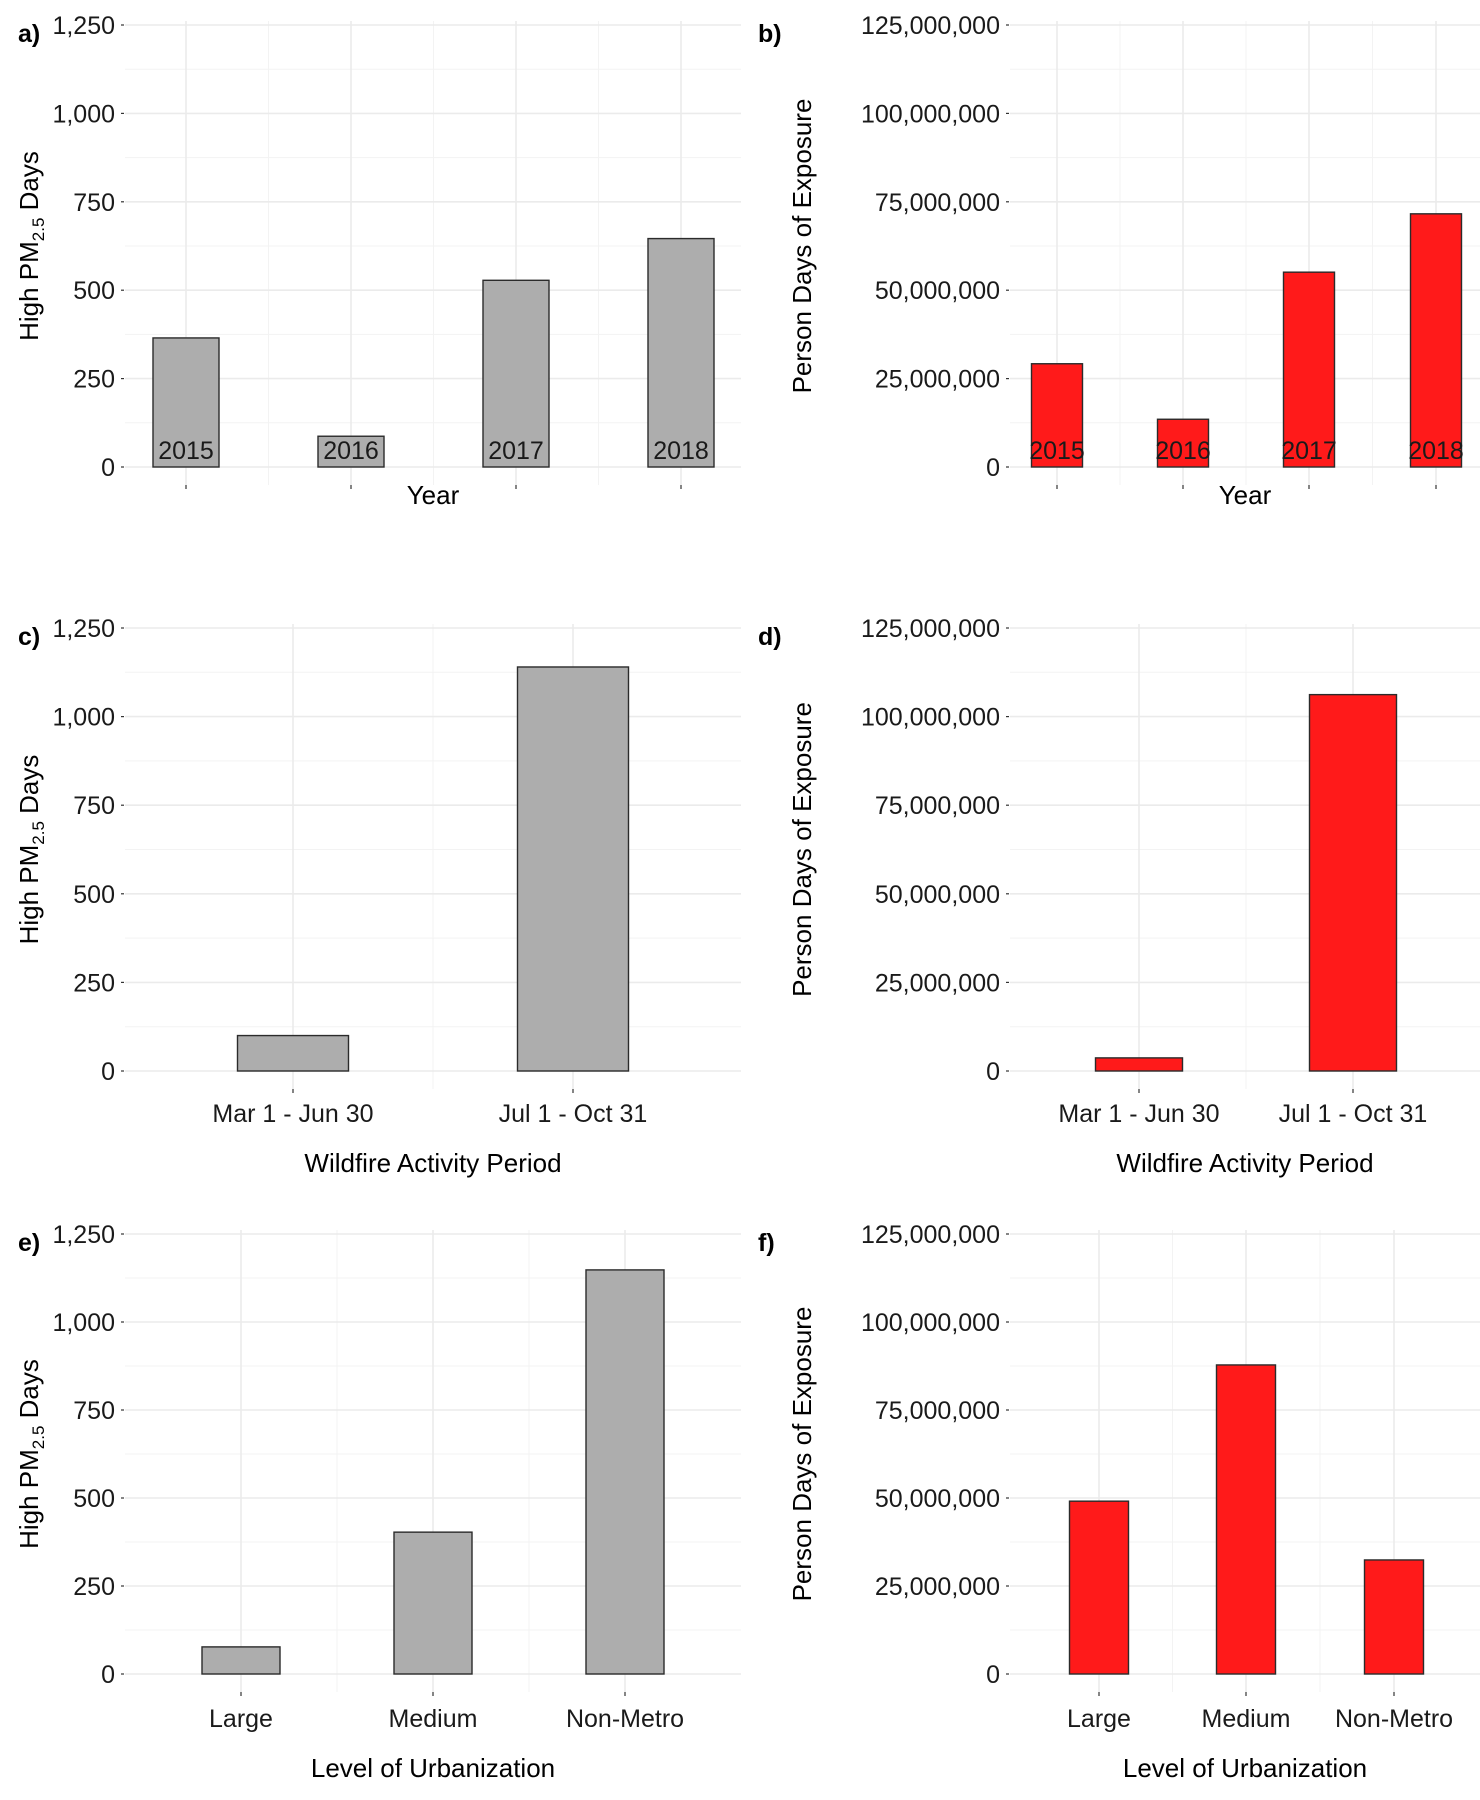  Describe the element at coordinates (766, 1243) in the screenshot. I see `panel-tag: f)` at that location.